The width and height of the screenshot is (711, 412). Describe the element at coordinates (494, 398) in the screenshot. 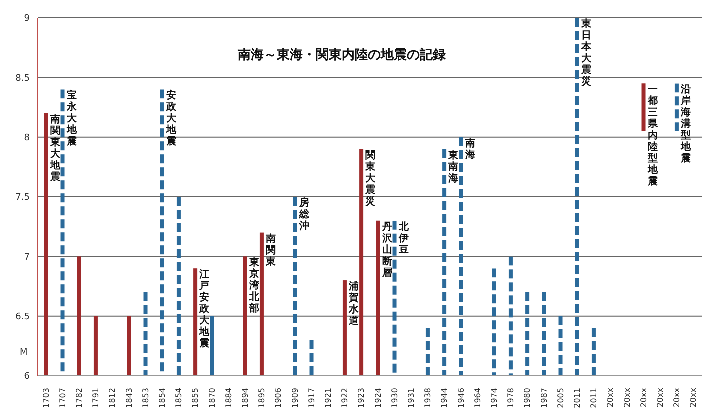

I see `x-tick-label: 1974` at that location.